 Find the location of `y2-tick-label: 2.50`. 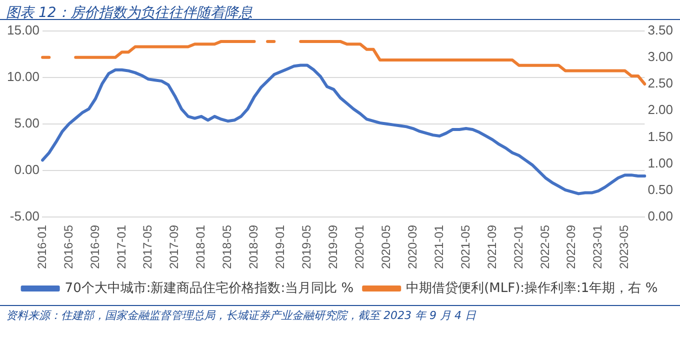

y2-tick-label: 2.50 is located at coordinates (661, 83).